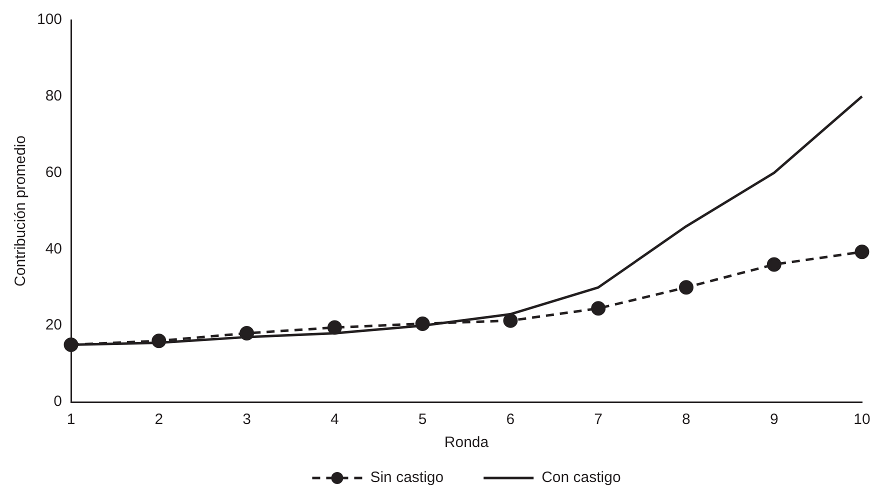 This screenshot has width=882, height=502. I want to click on y-tick-label: 0, so click(58, 401).